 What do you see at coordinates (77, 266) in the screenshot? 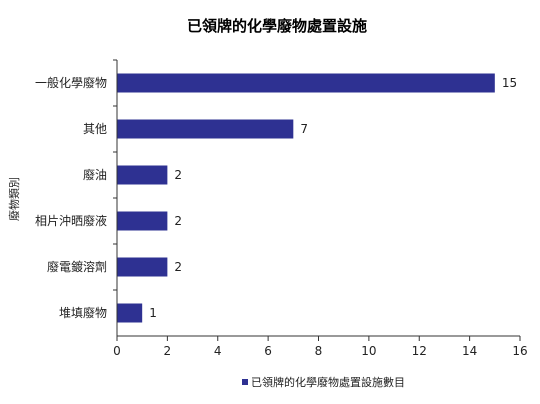
I see `category-label: 廢電鍍溶劑` at bounding box center [77, 266].